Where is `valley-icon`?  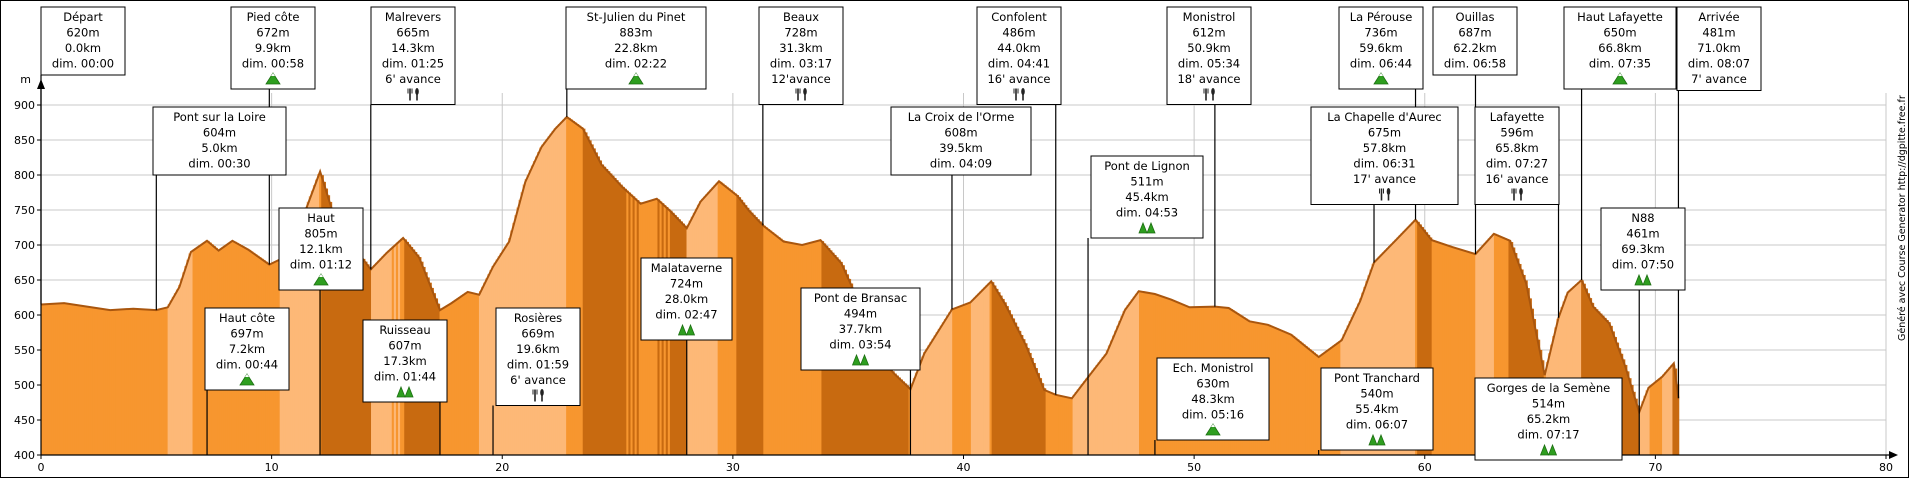 valley-icon is located at coordinates (682, 329).